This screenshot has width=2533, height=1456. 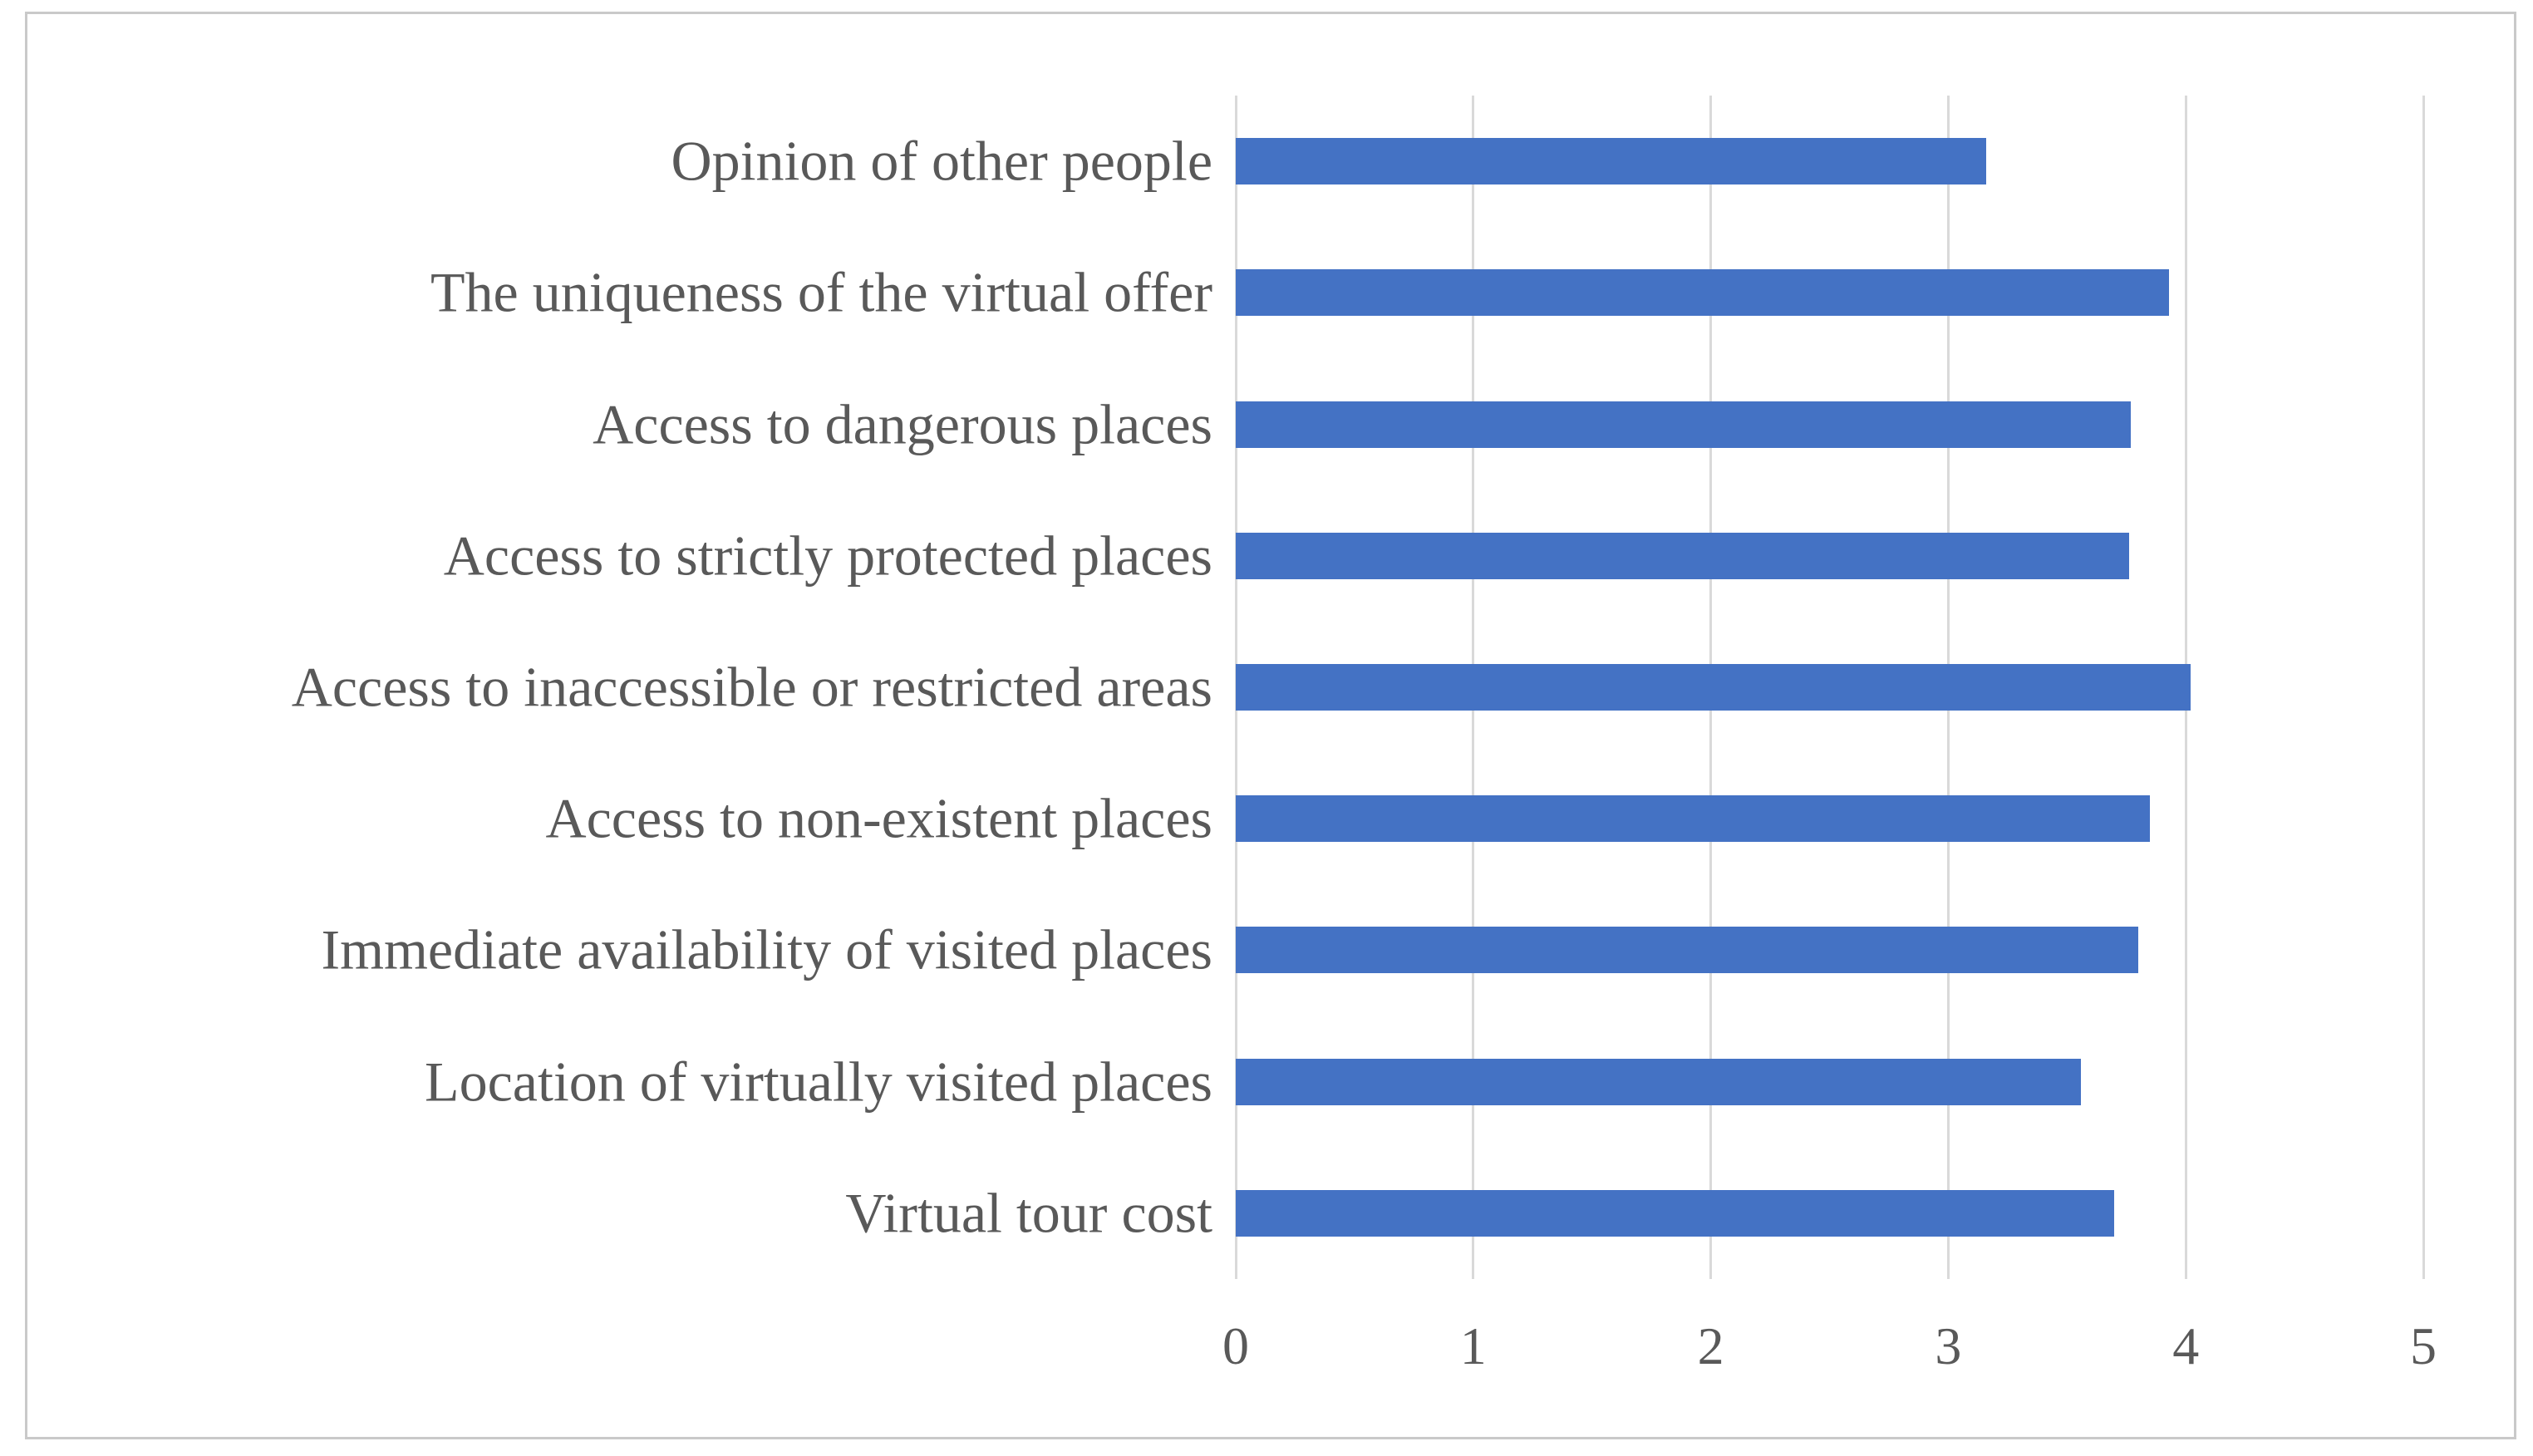 I want to click on category-label: Access to non-existent places, so click(x=878, y=818).